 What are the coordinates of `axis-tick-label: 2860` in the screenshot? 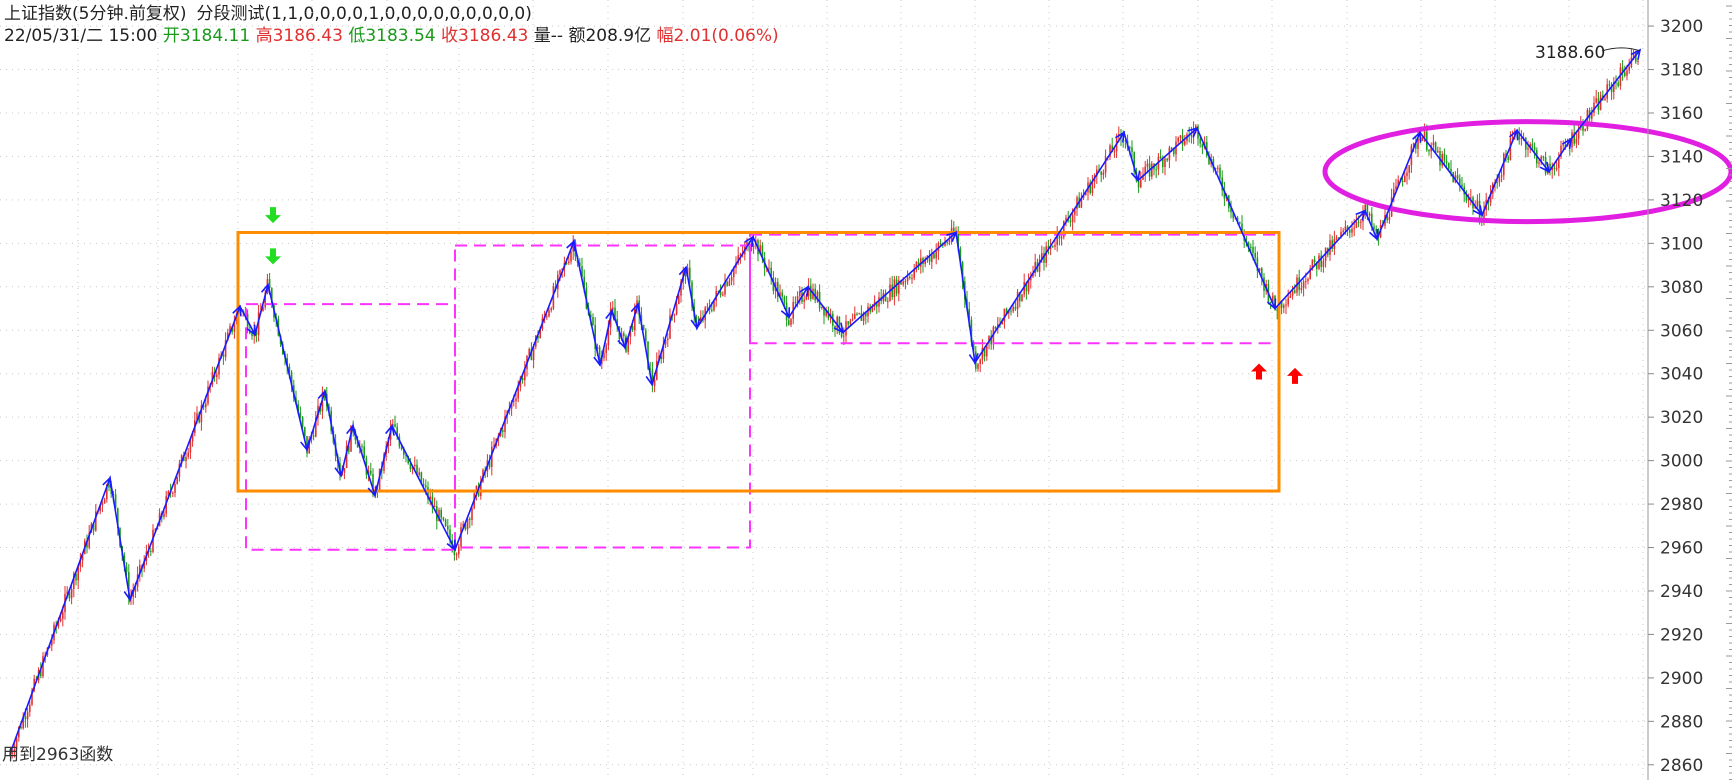 It's located at (1681, 766).